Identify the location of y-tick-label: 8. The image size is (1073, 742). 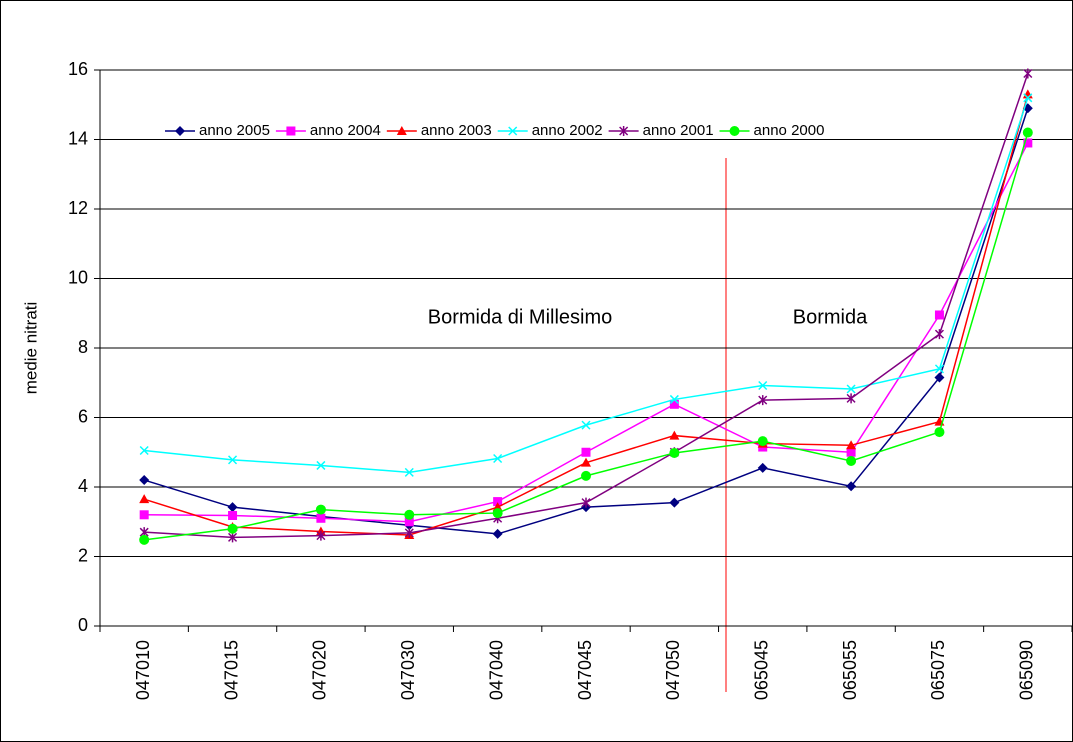
(83, 347).